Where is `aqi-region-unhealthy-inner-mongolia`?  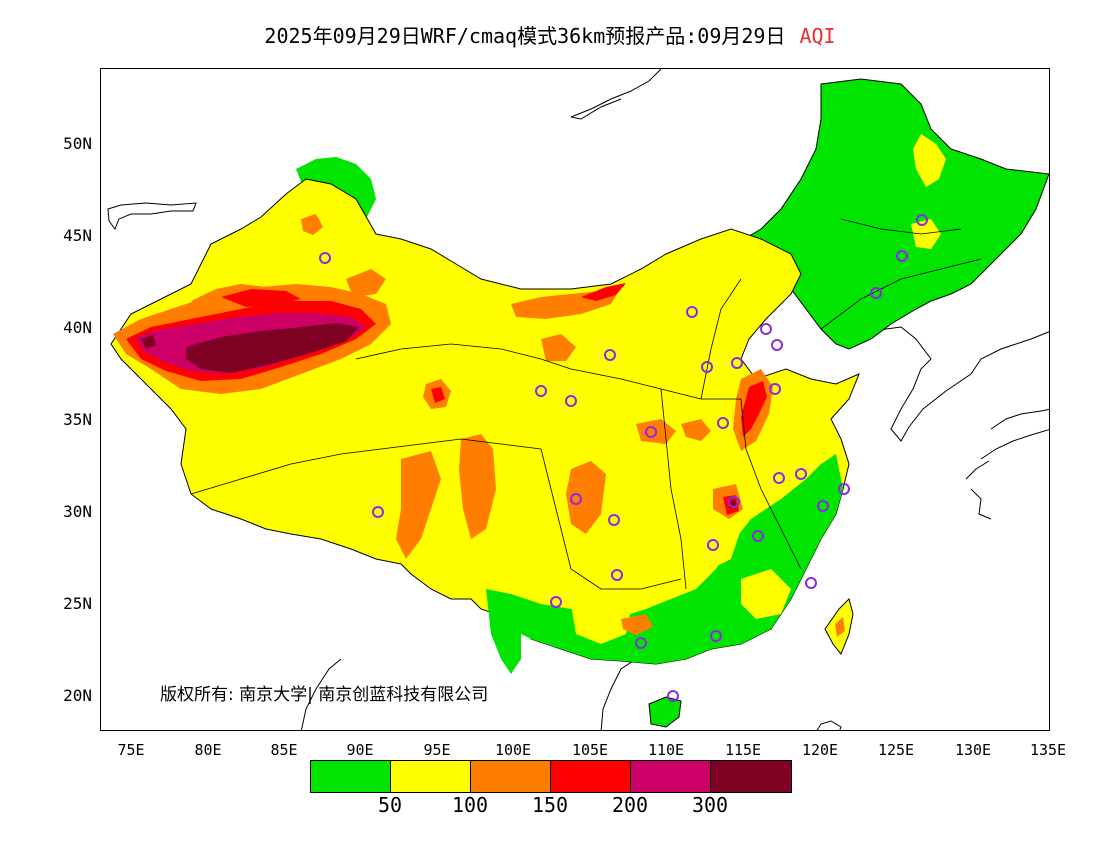 aqi-region-unhealthy-inner-mongolia is located at coordinates (603, 292).